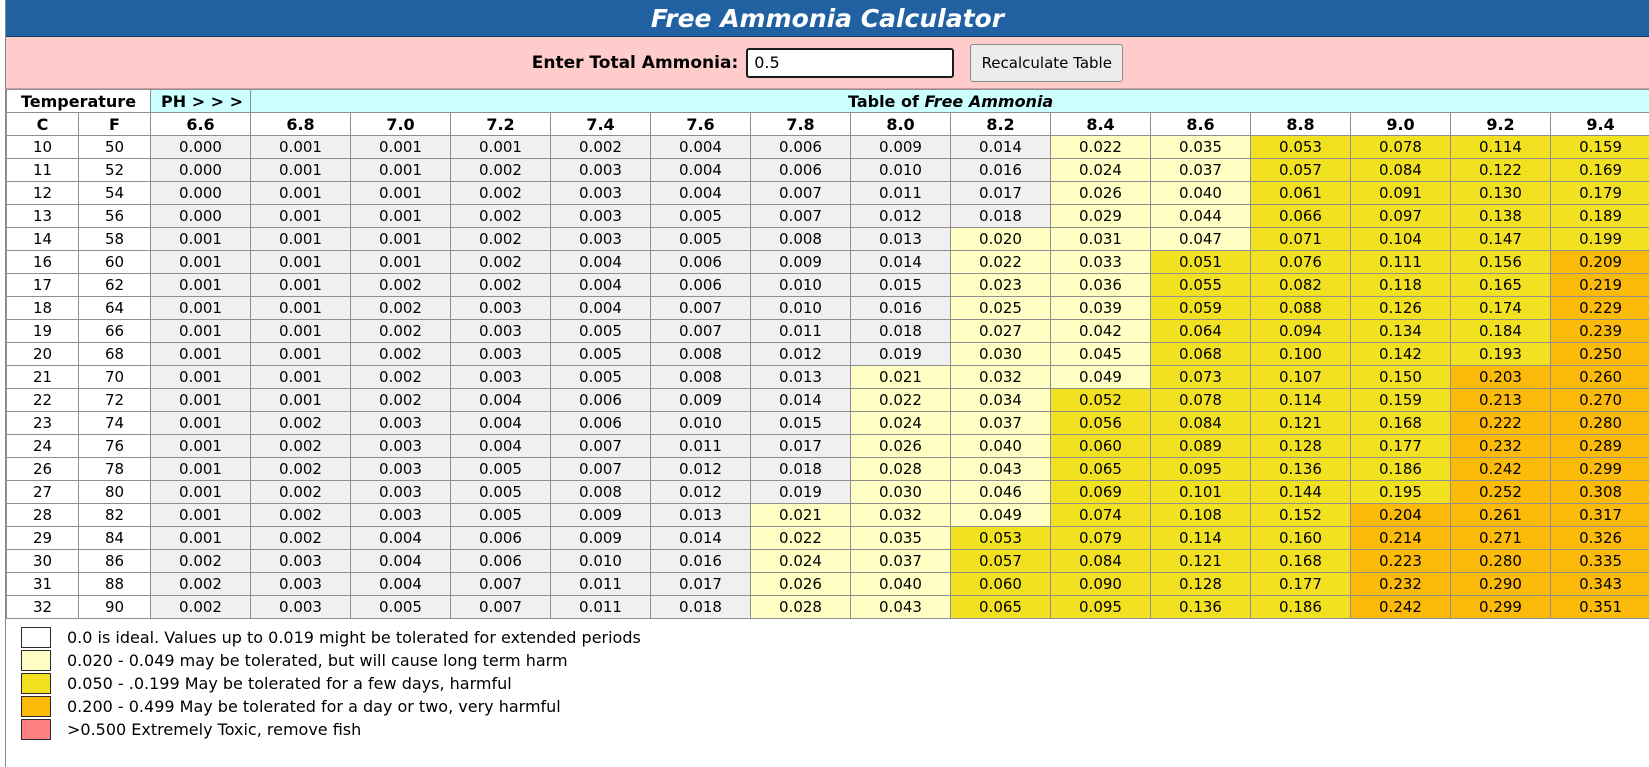 Image resolution: width=1649 pixels, height=767 pixels. Describe the element at coordinates (114, 285) in the screenshot. I see `temp-fahrenheit-cell: 62` at that location.